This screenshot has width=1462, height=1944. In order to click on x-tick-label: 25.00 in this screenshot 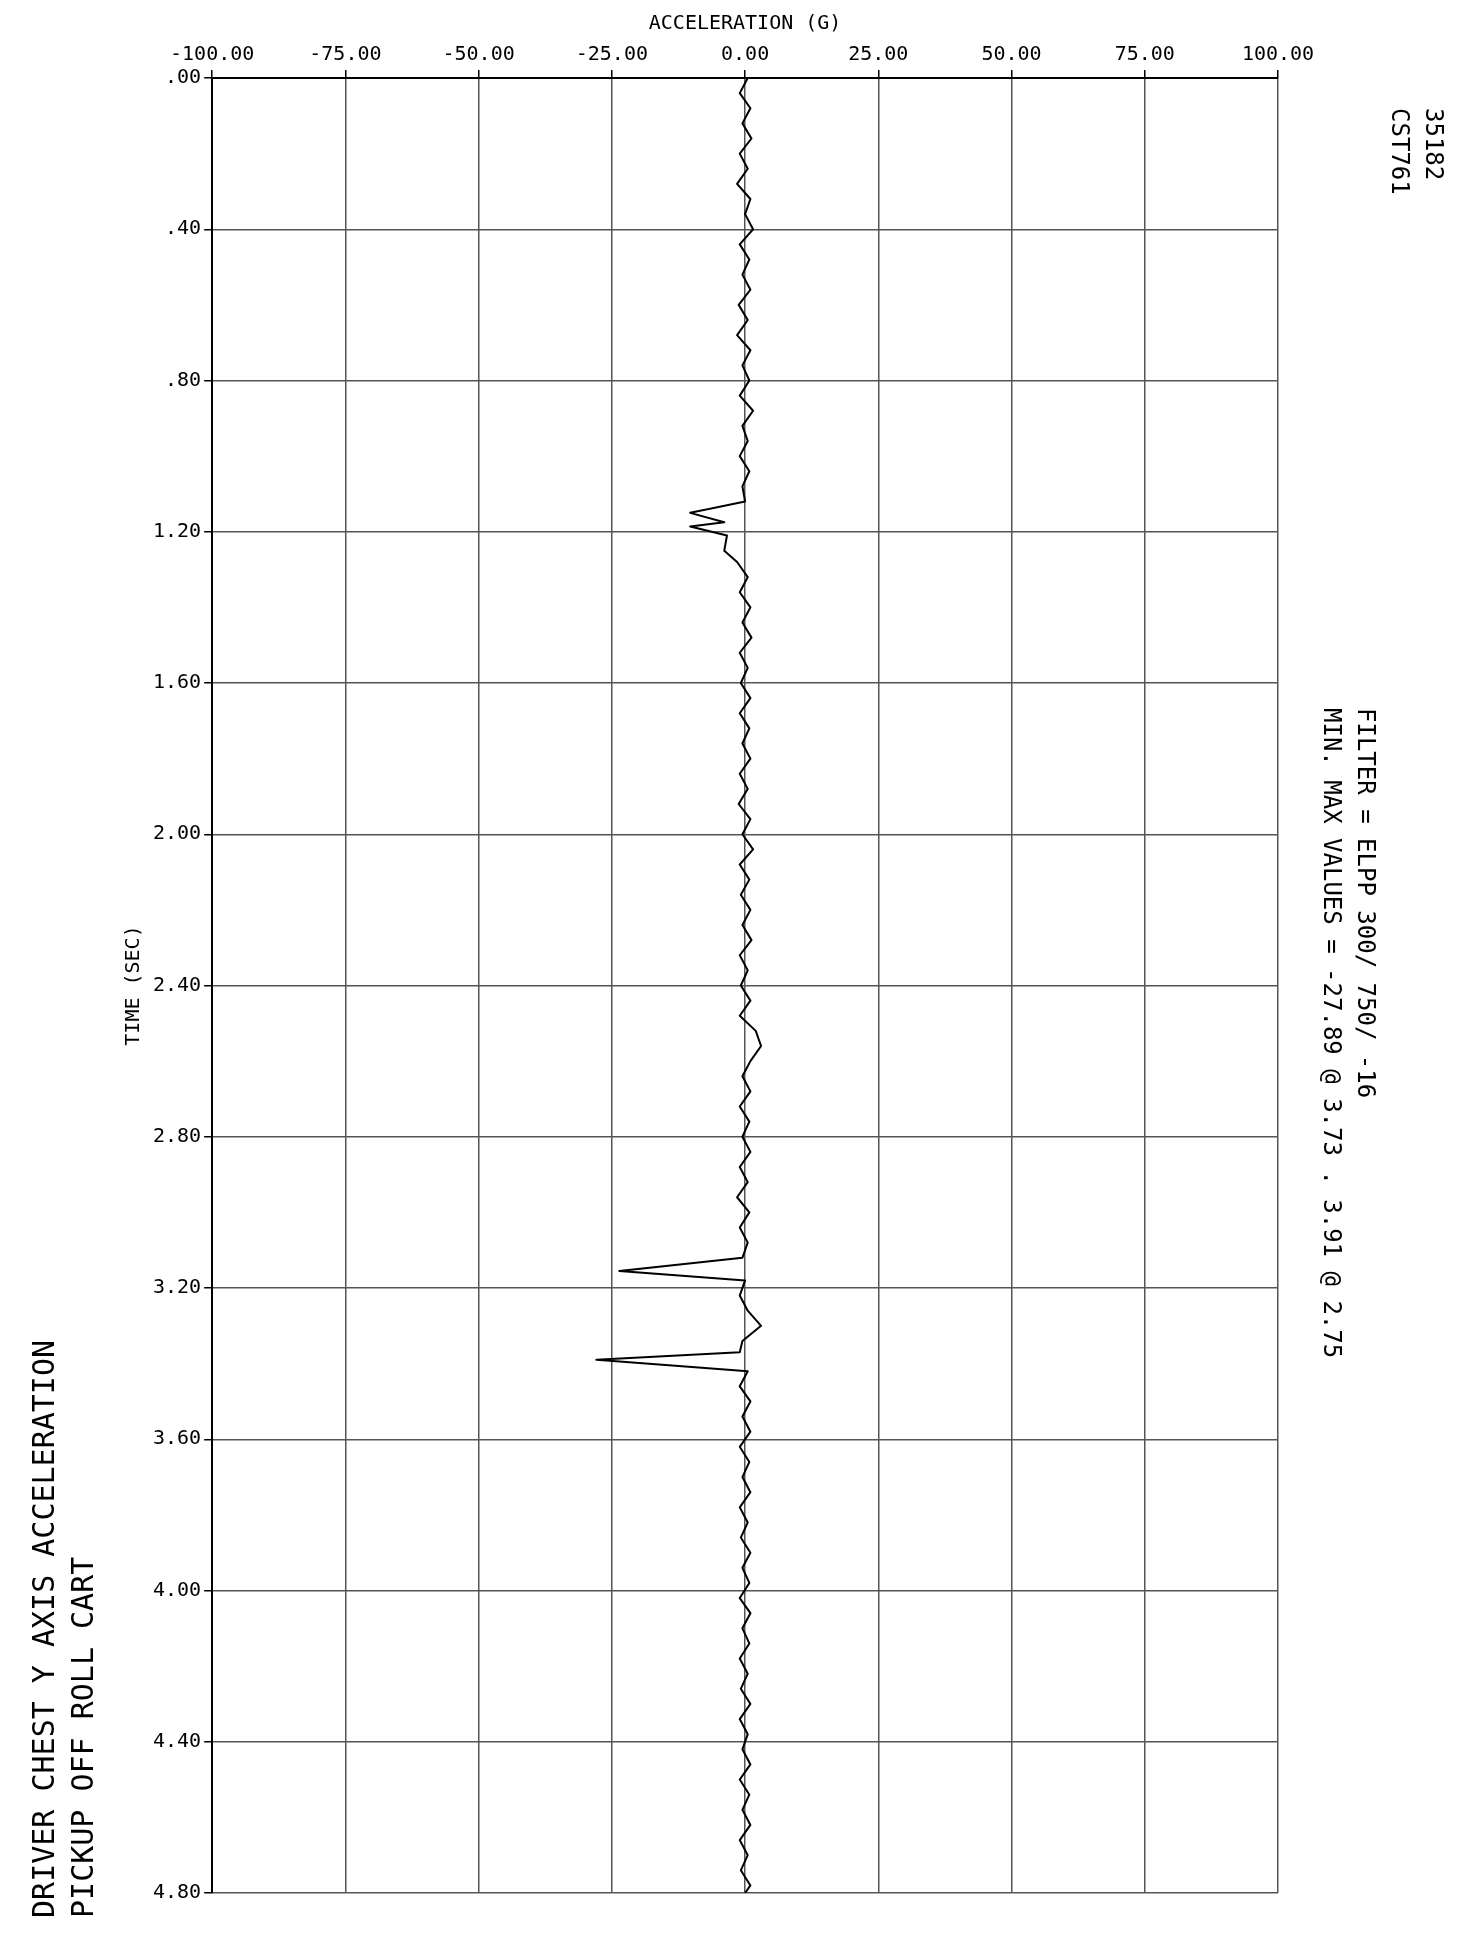, I will do `click(878, 53)`.